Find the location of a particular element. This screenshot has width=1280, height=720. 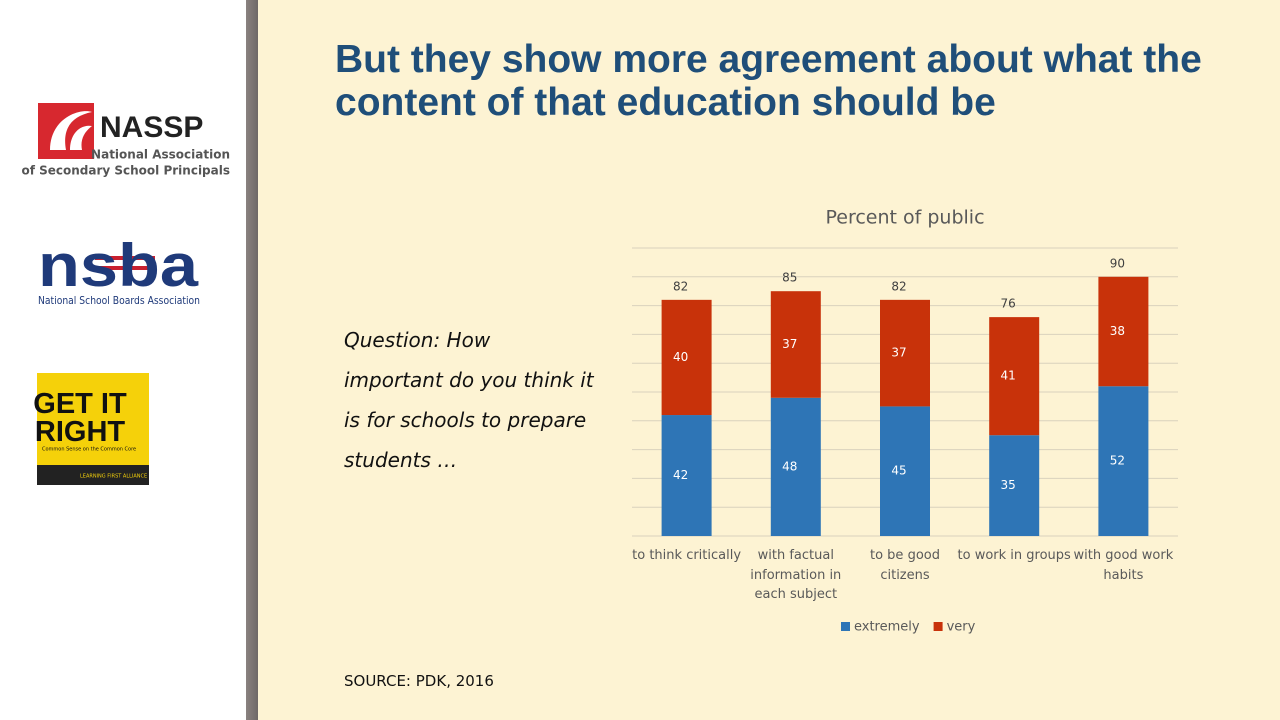

source: SOURCE: PDK, 2016 is located at coordinates (419, 681).